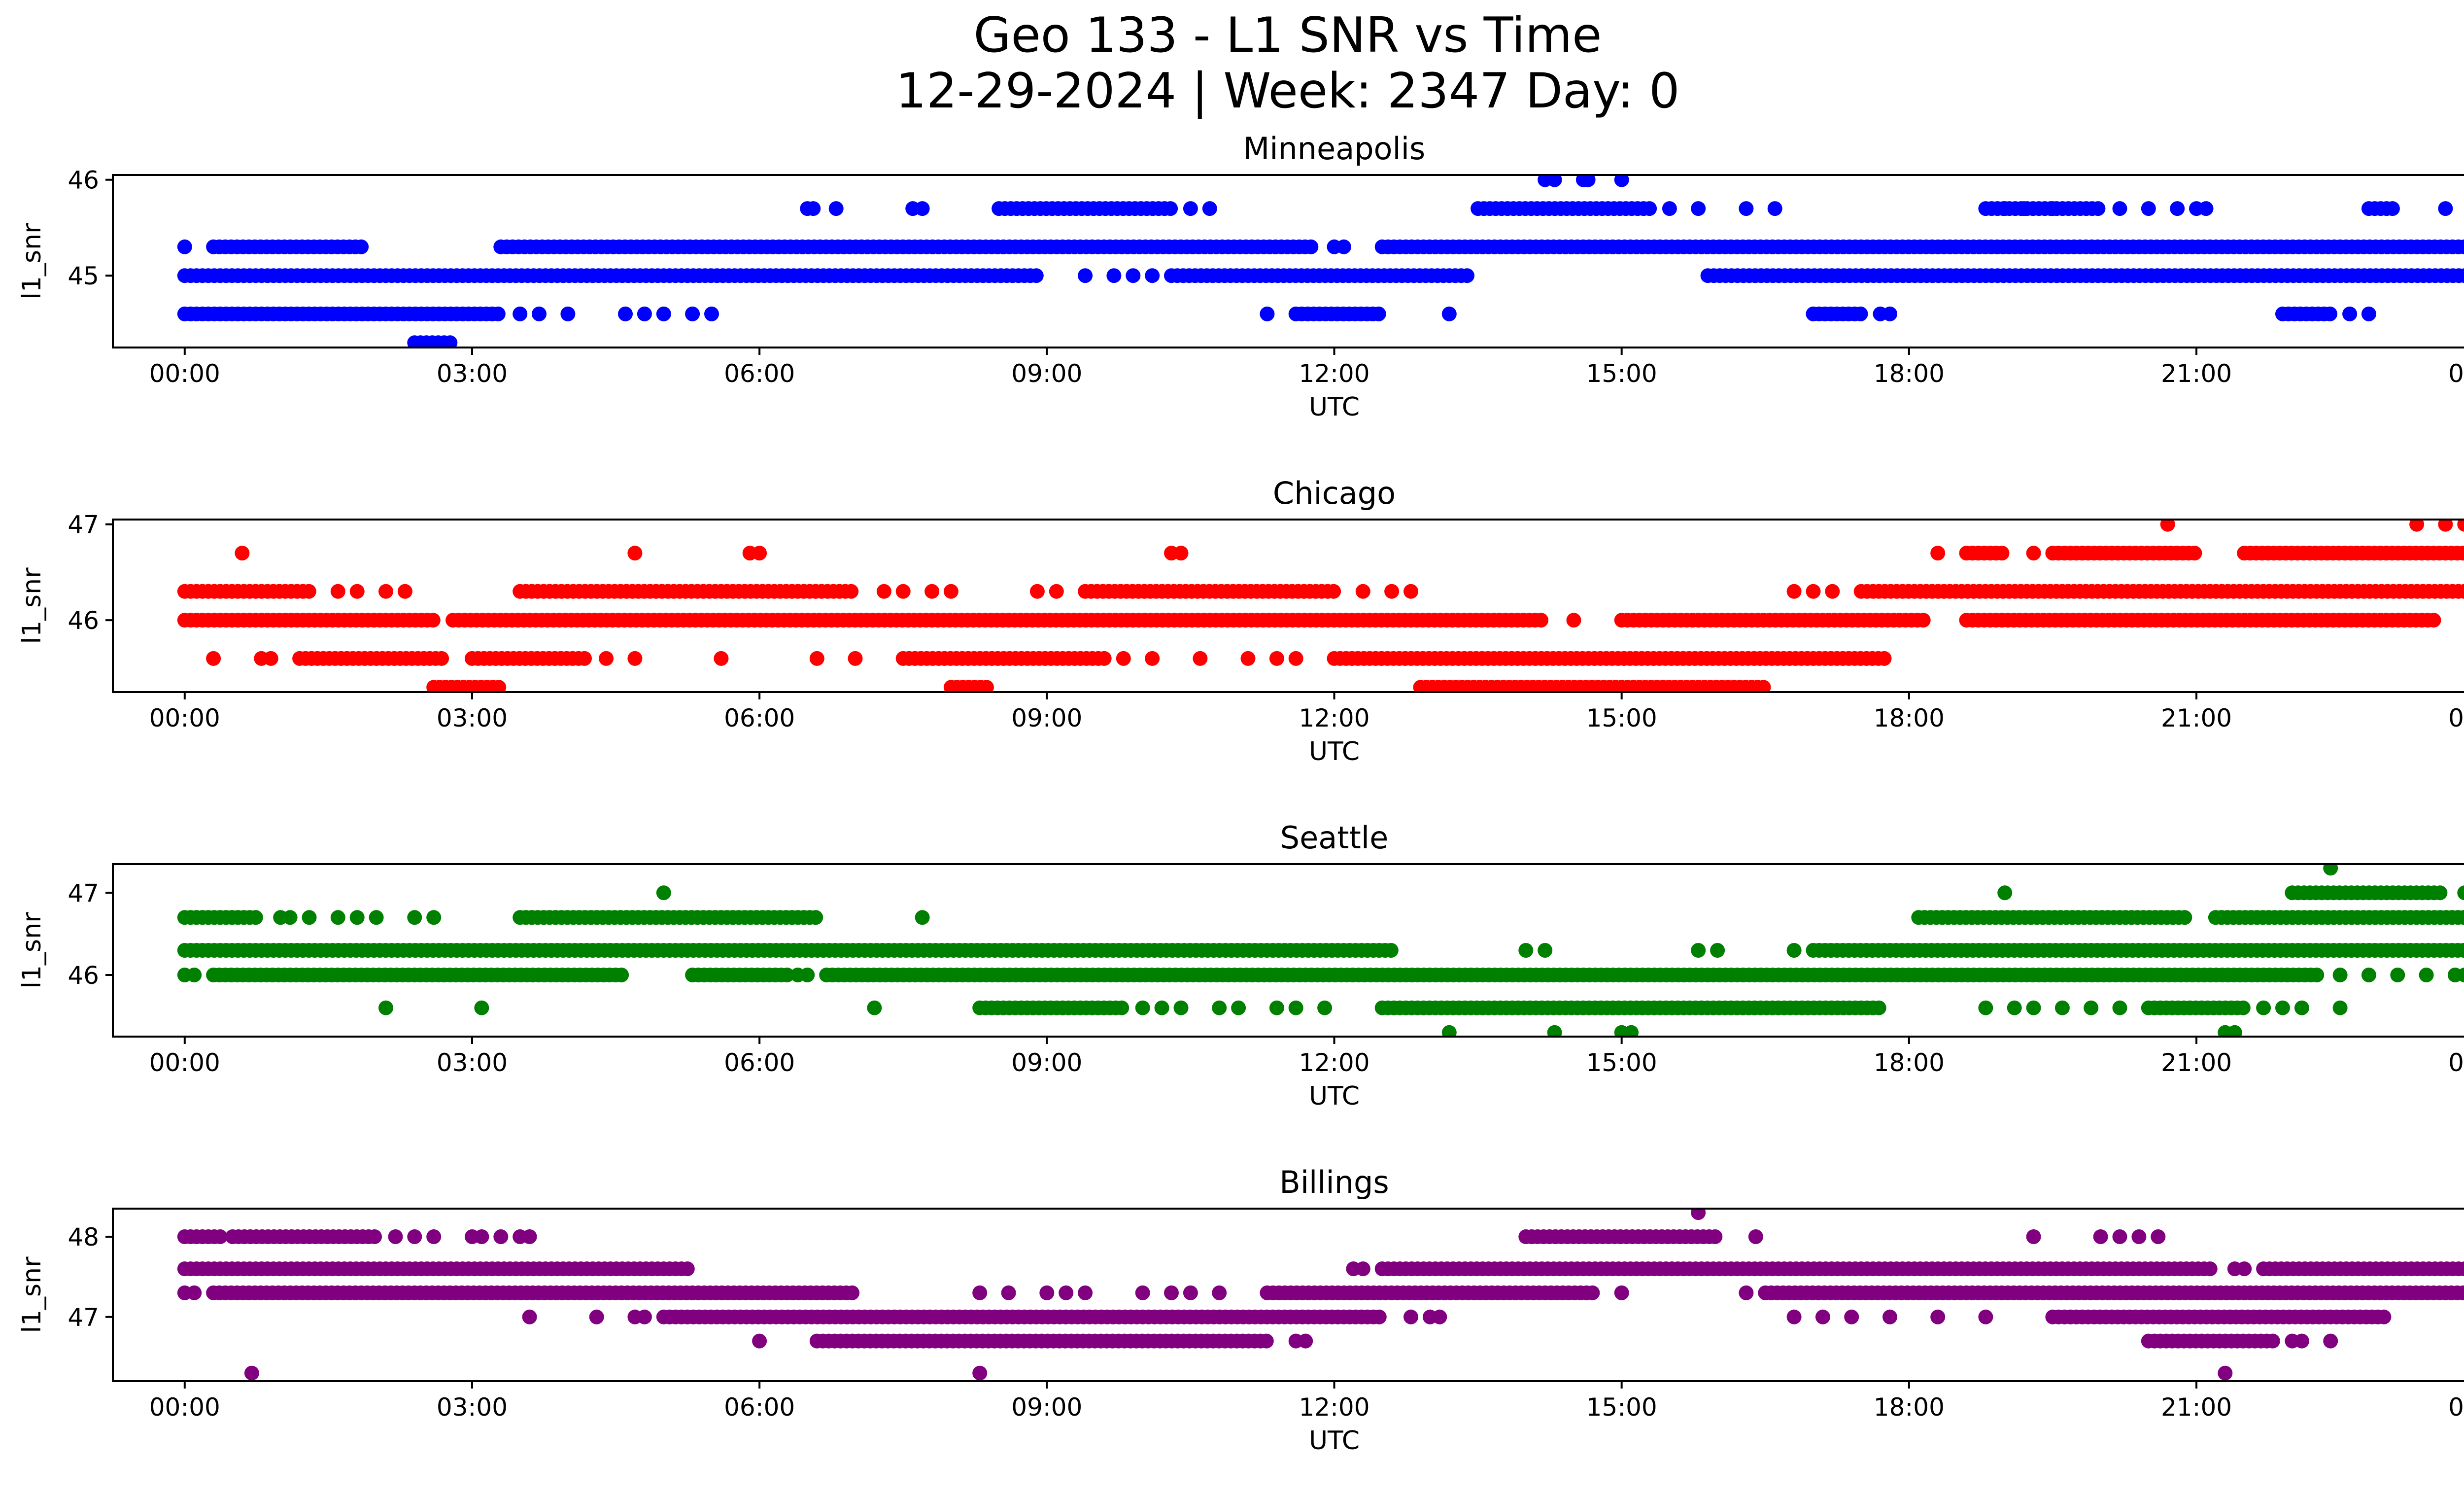 Image resolution: width=2464 pixels, height=1495 pixels. I want to click on figure-title-line2: 12-29-2024 | Week: 2347 Day: 0, so click(1288, 91).